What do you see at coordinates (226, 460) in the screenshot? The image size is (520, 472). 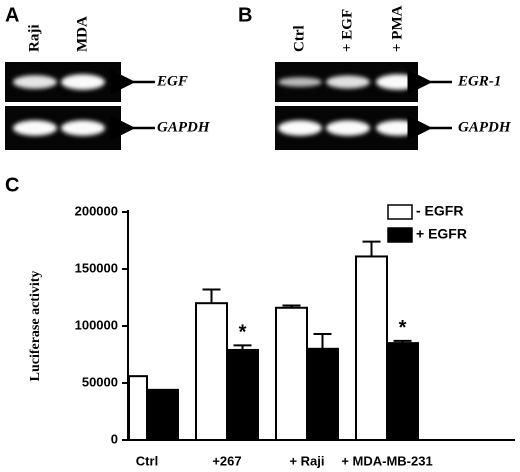 I see `x-tick-label: +267` at bounding box center [226, 460].